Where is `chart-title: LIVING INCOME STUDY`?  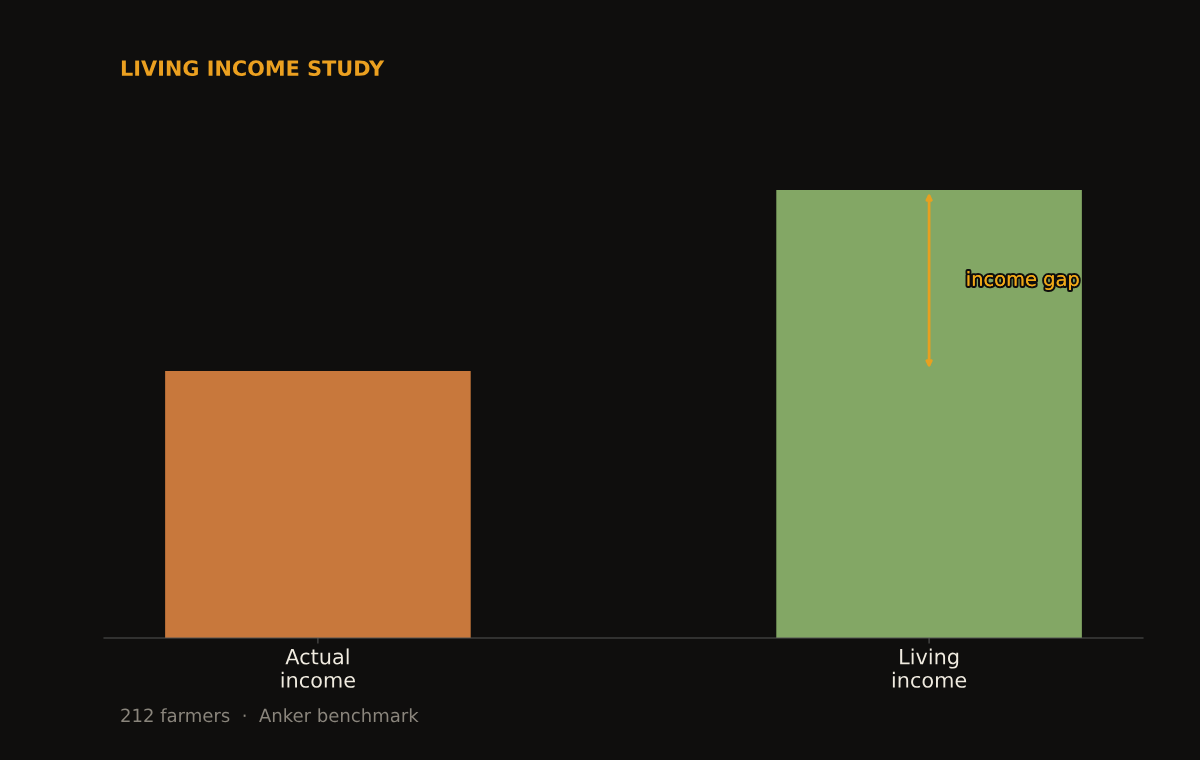
chart-title: LIVING INCOME STUDY is located at coordinates (253, 68).